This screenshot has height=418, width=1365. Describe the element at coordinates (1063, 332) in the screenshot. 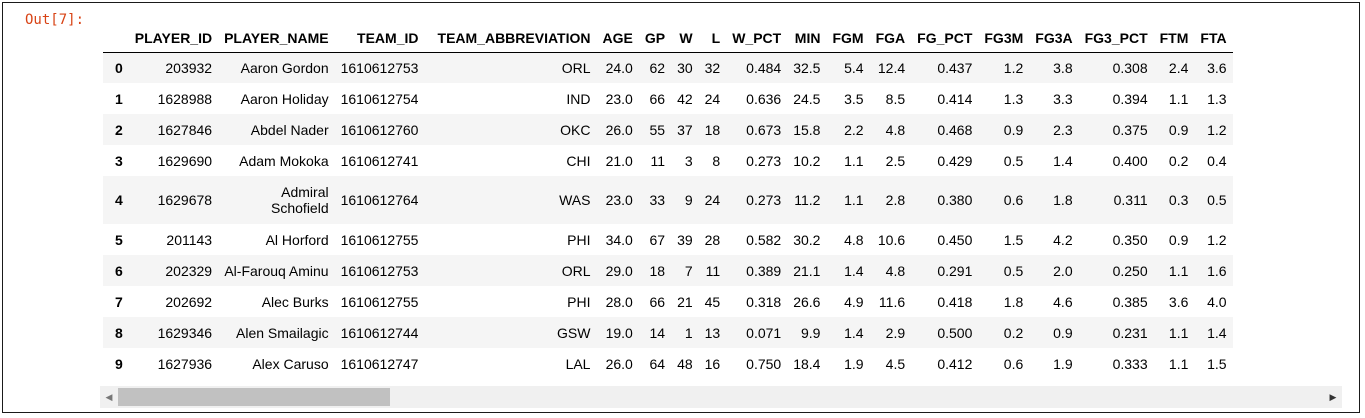

I see `table-cell: 0.9` at that location.